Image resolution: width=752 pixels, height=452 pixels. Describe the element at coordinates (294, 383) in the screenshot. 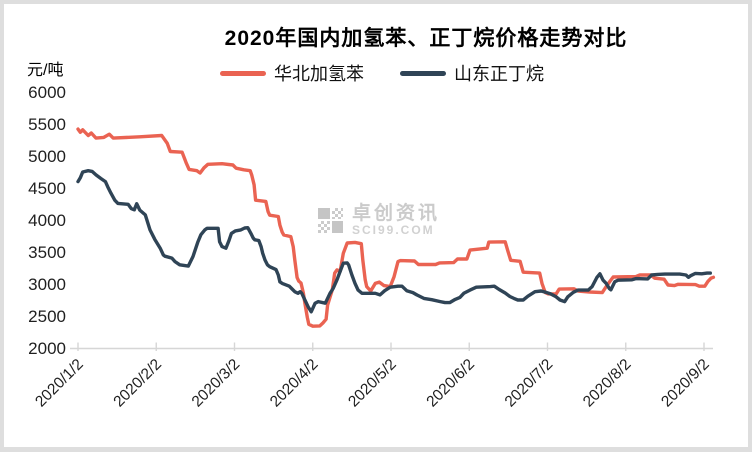

I see `x-tick-label: 2020/4/2` at that location.